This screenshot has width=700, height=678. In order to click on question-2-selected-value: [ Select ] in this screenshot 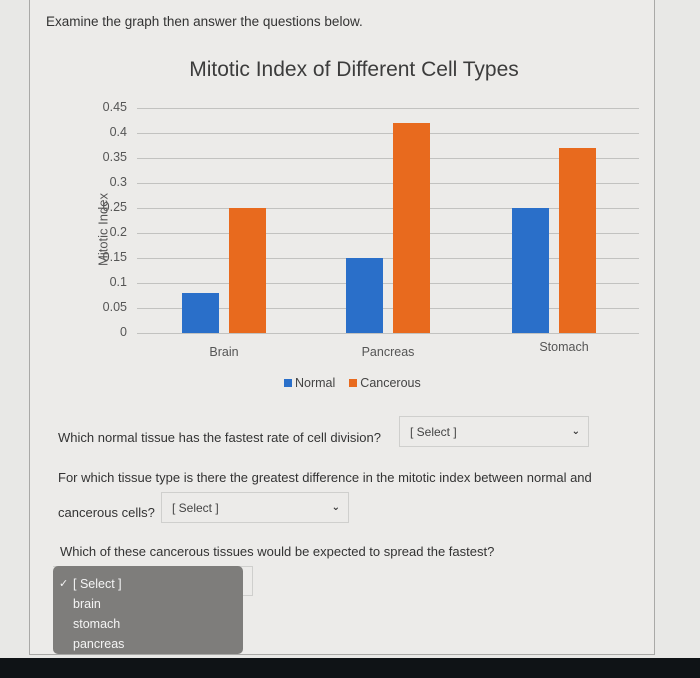, I will do `click(195, 507)`.